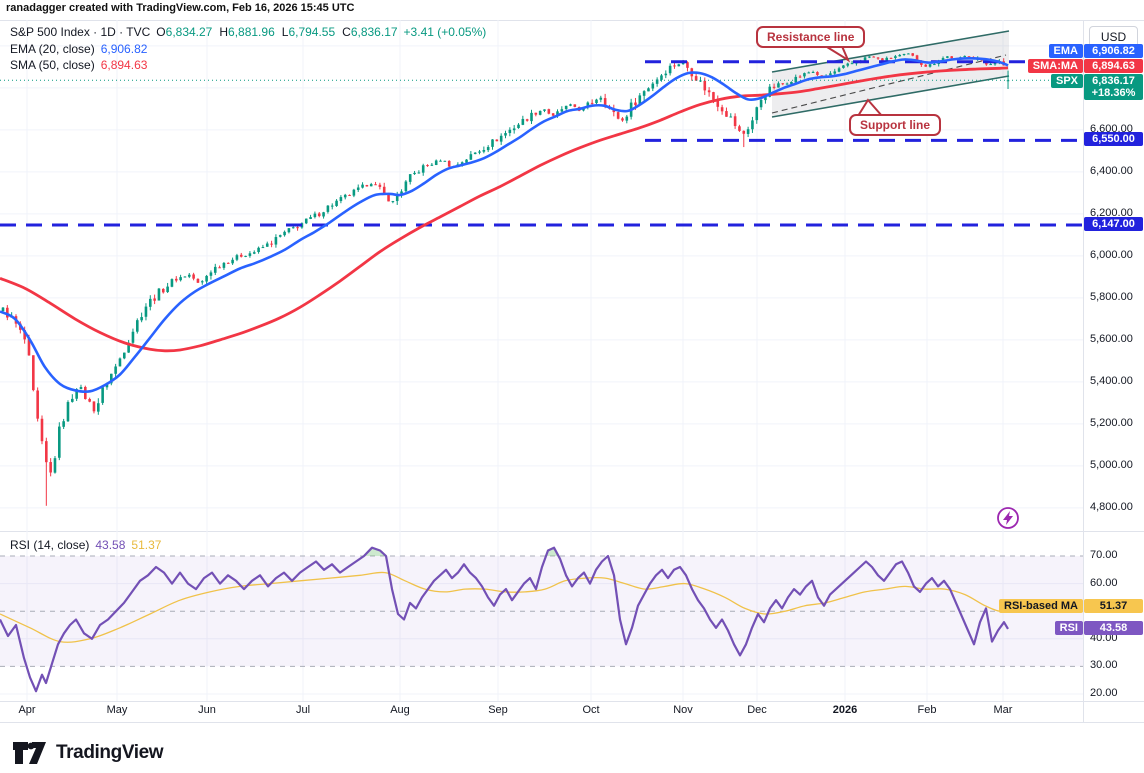 The height and width of the screenshot is (773, 1144). Describe the element at coordinates (1111, 212) in the screenshot. I see `price-tick-label: 6,200.00` at that location.